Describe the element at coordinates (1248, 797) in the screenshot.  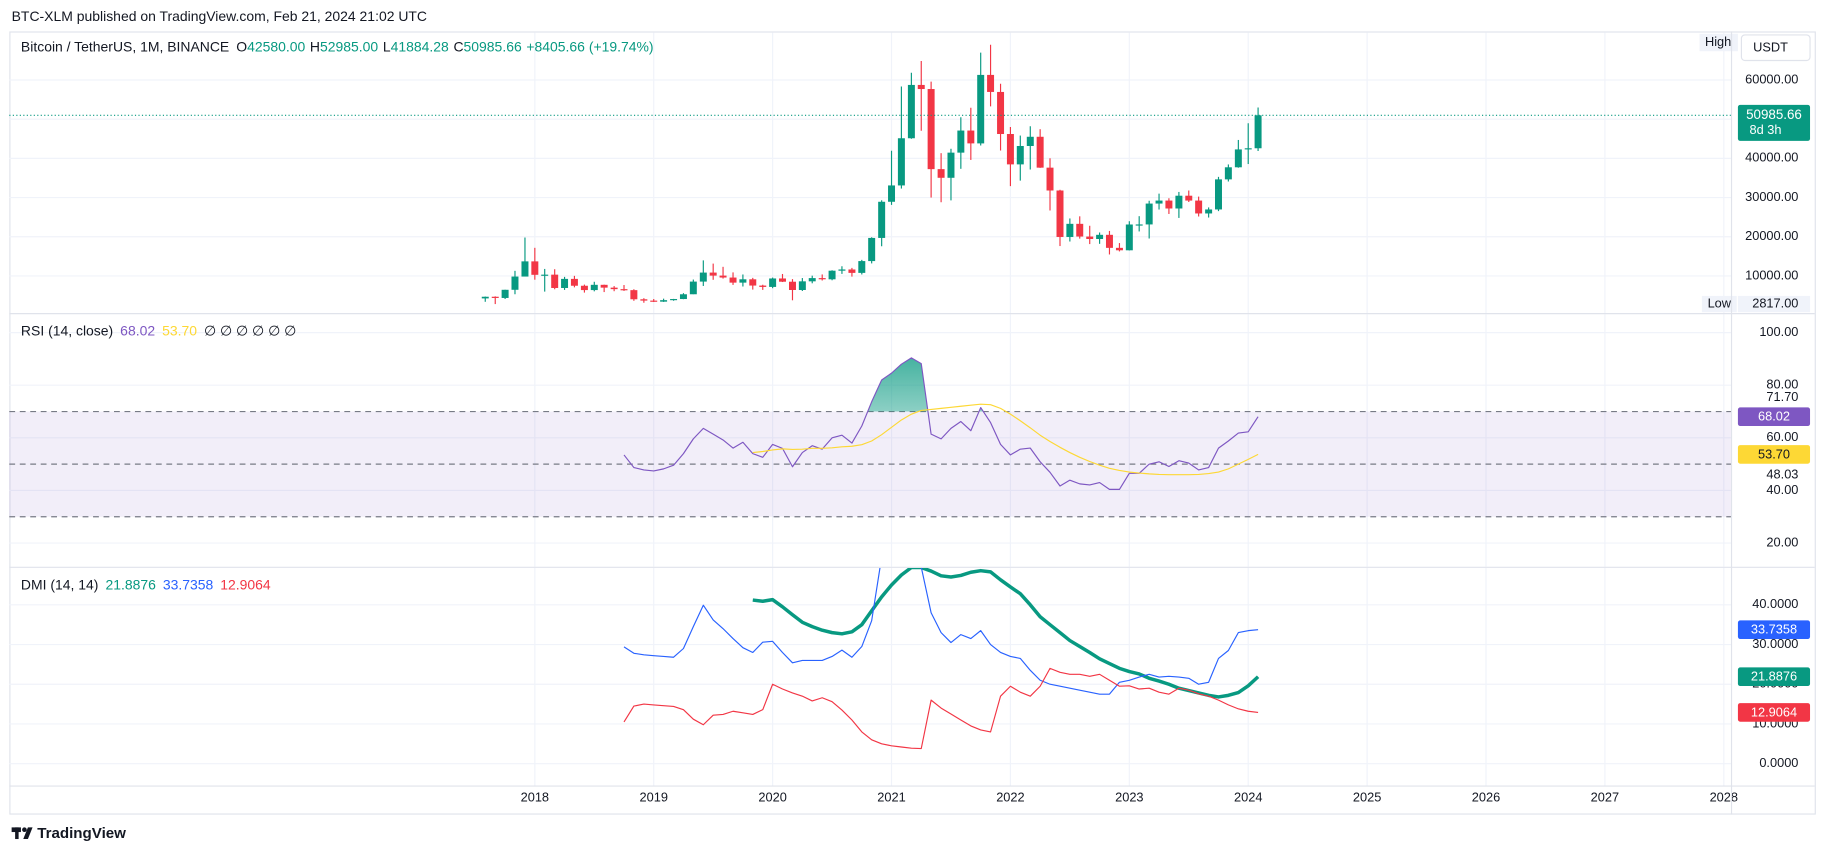
I see `x-tick-label: 2024` at that location.